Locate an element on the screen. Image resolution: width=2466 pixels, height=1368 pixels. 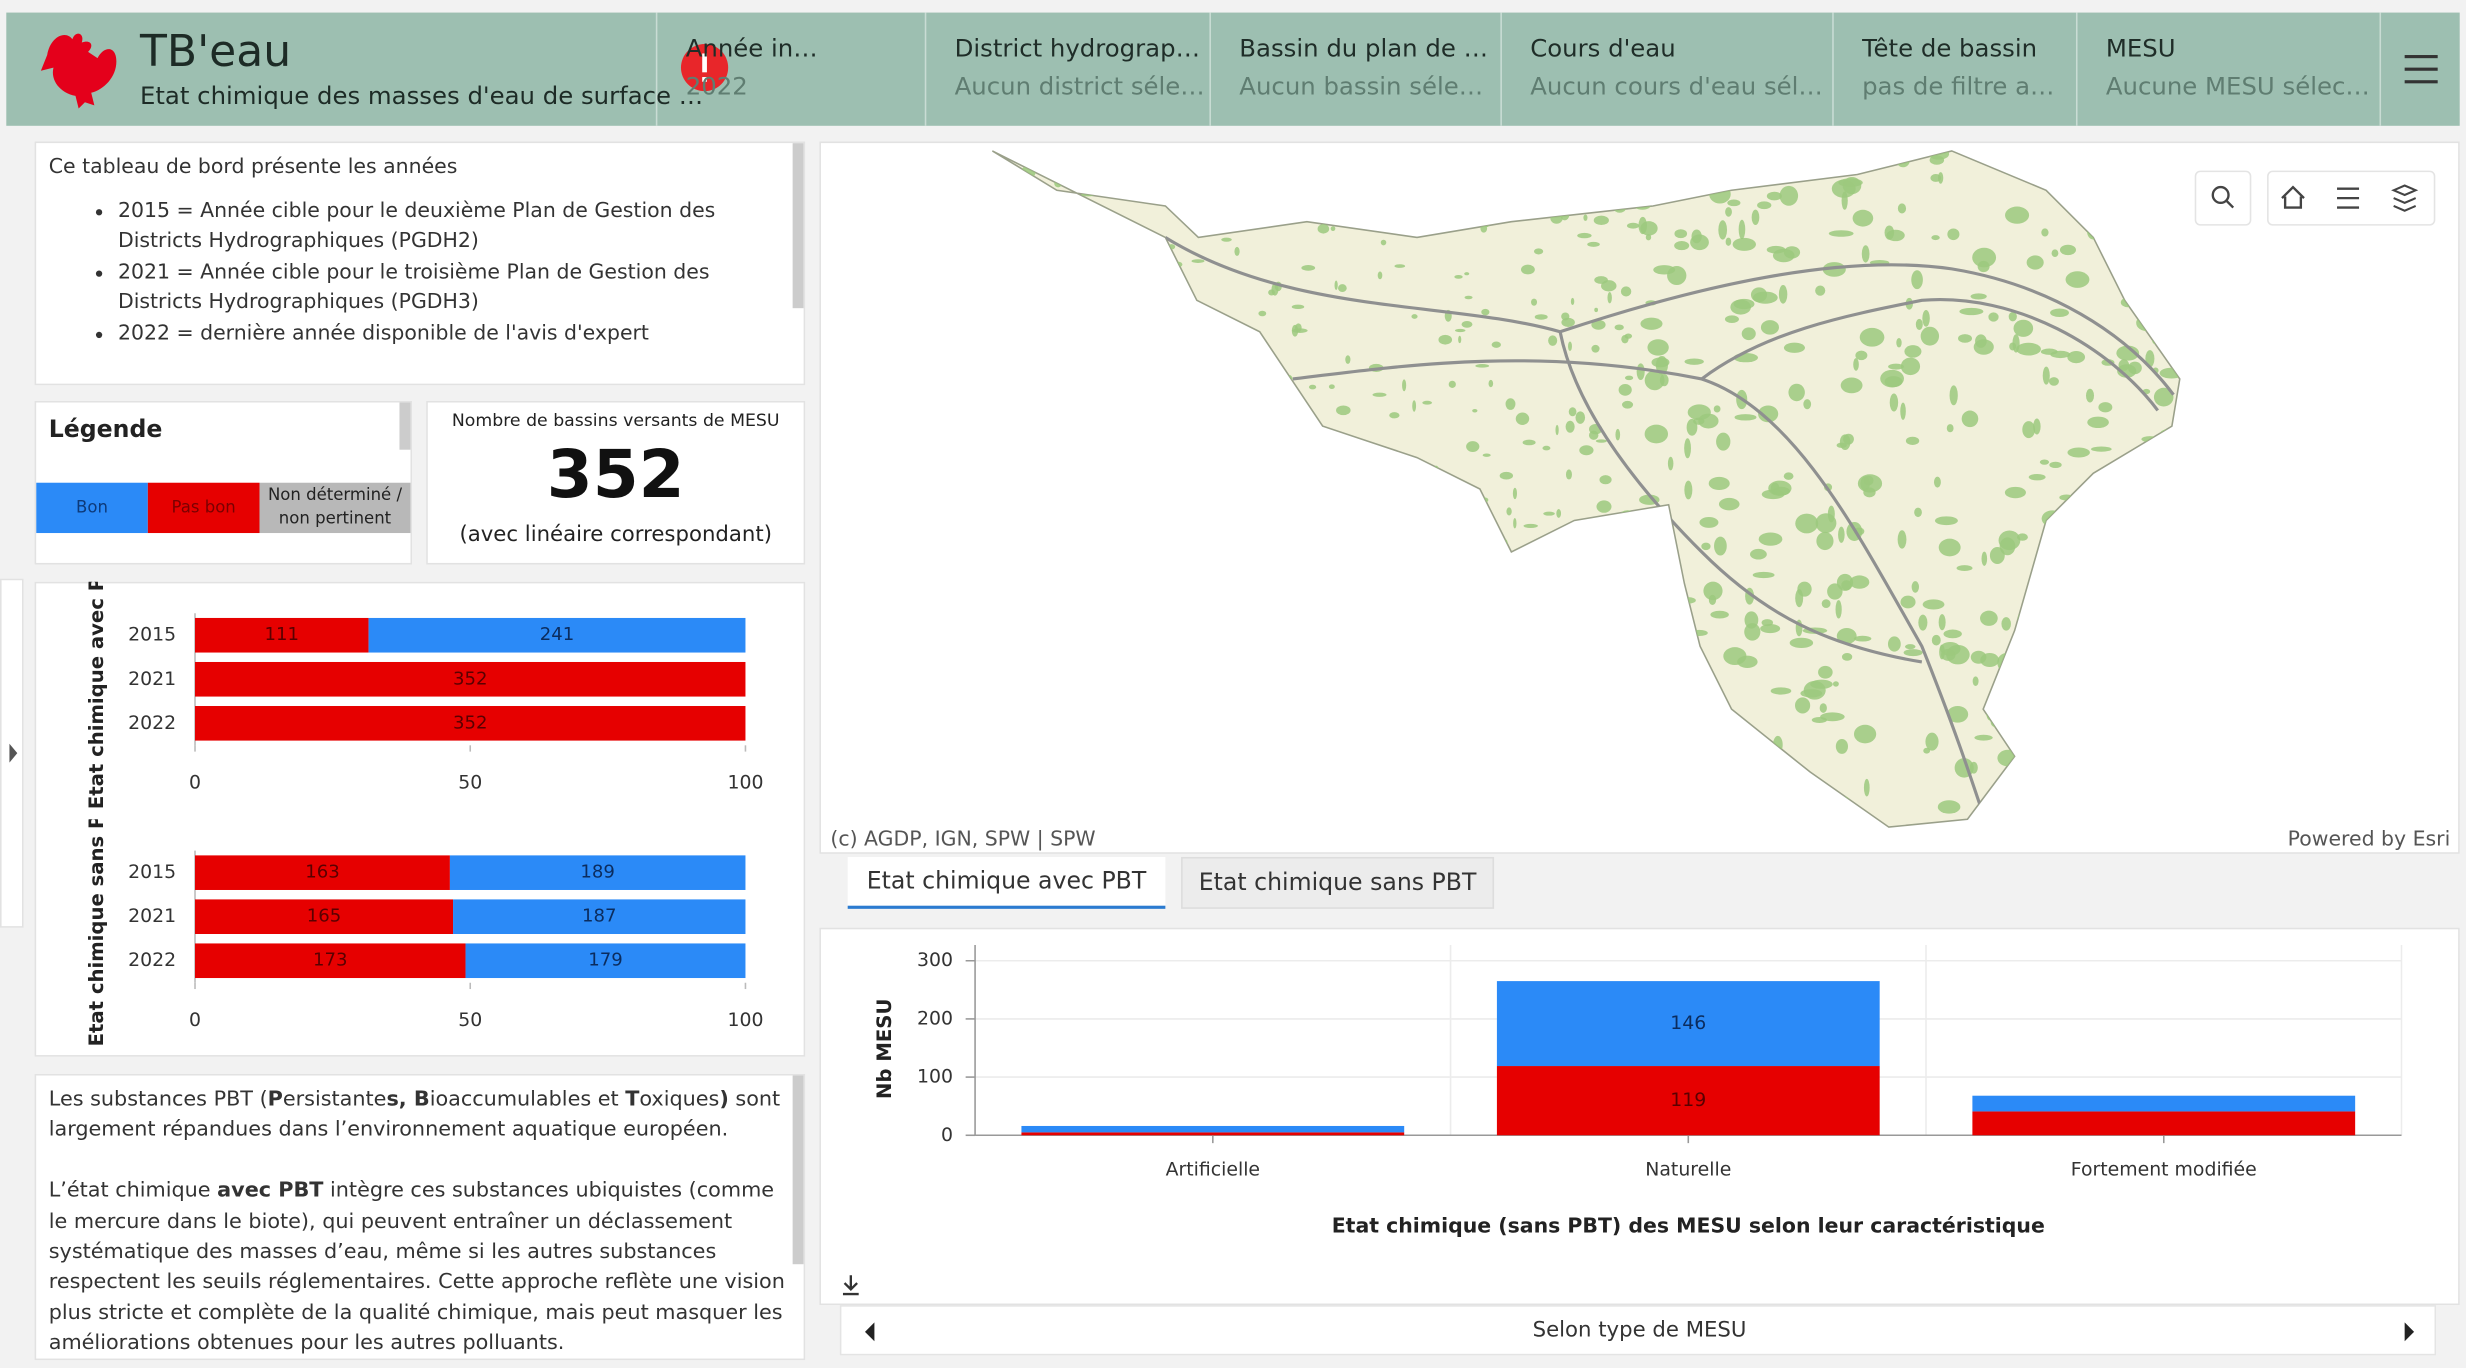
list-button is located at coordinates (2348, 198).